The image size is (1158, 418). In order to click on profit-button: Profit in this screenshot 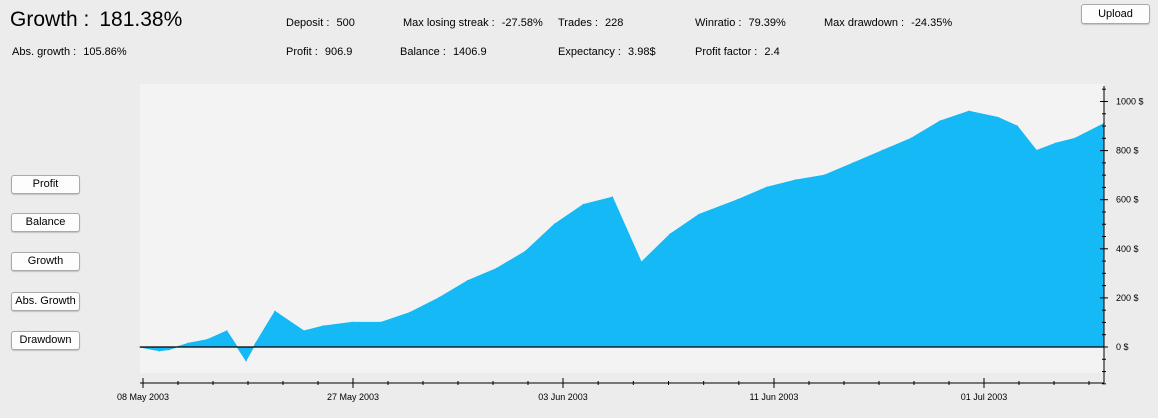, I will do `click(45, 184)`.